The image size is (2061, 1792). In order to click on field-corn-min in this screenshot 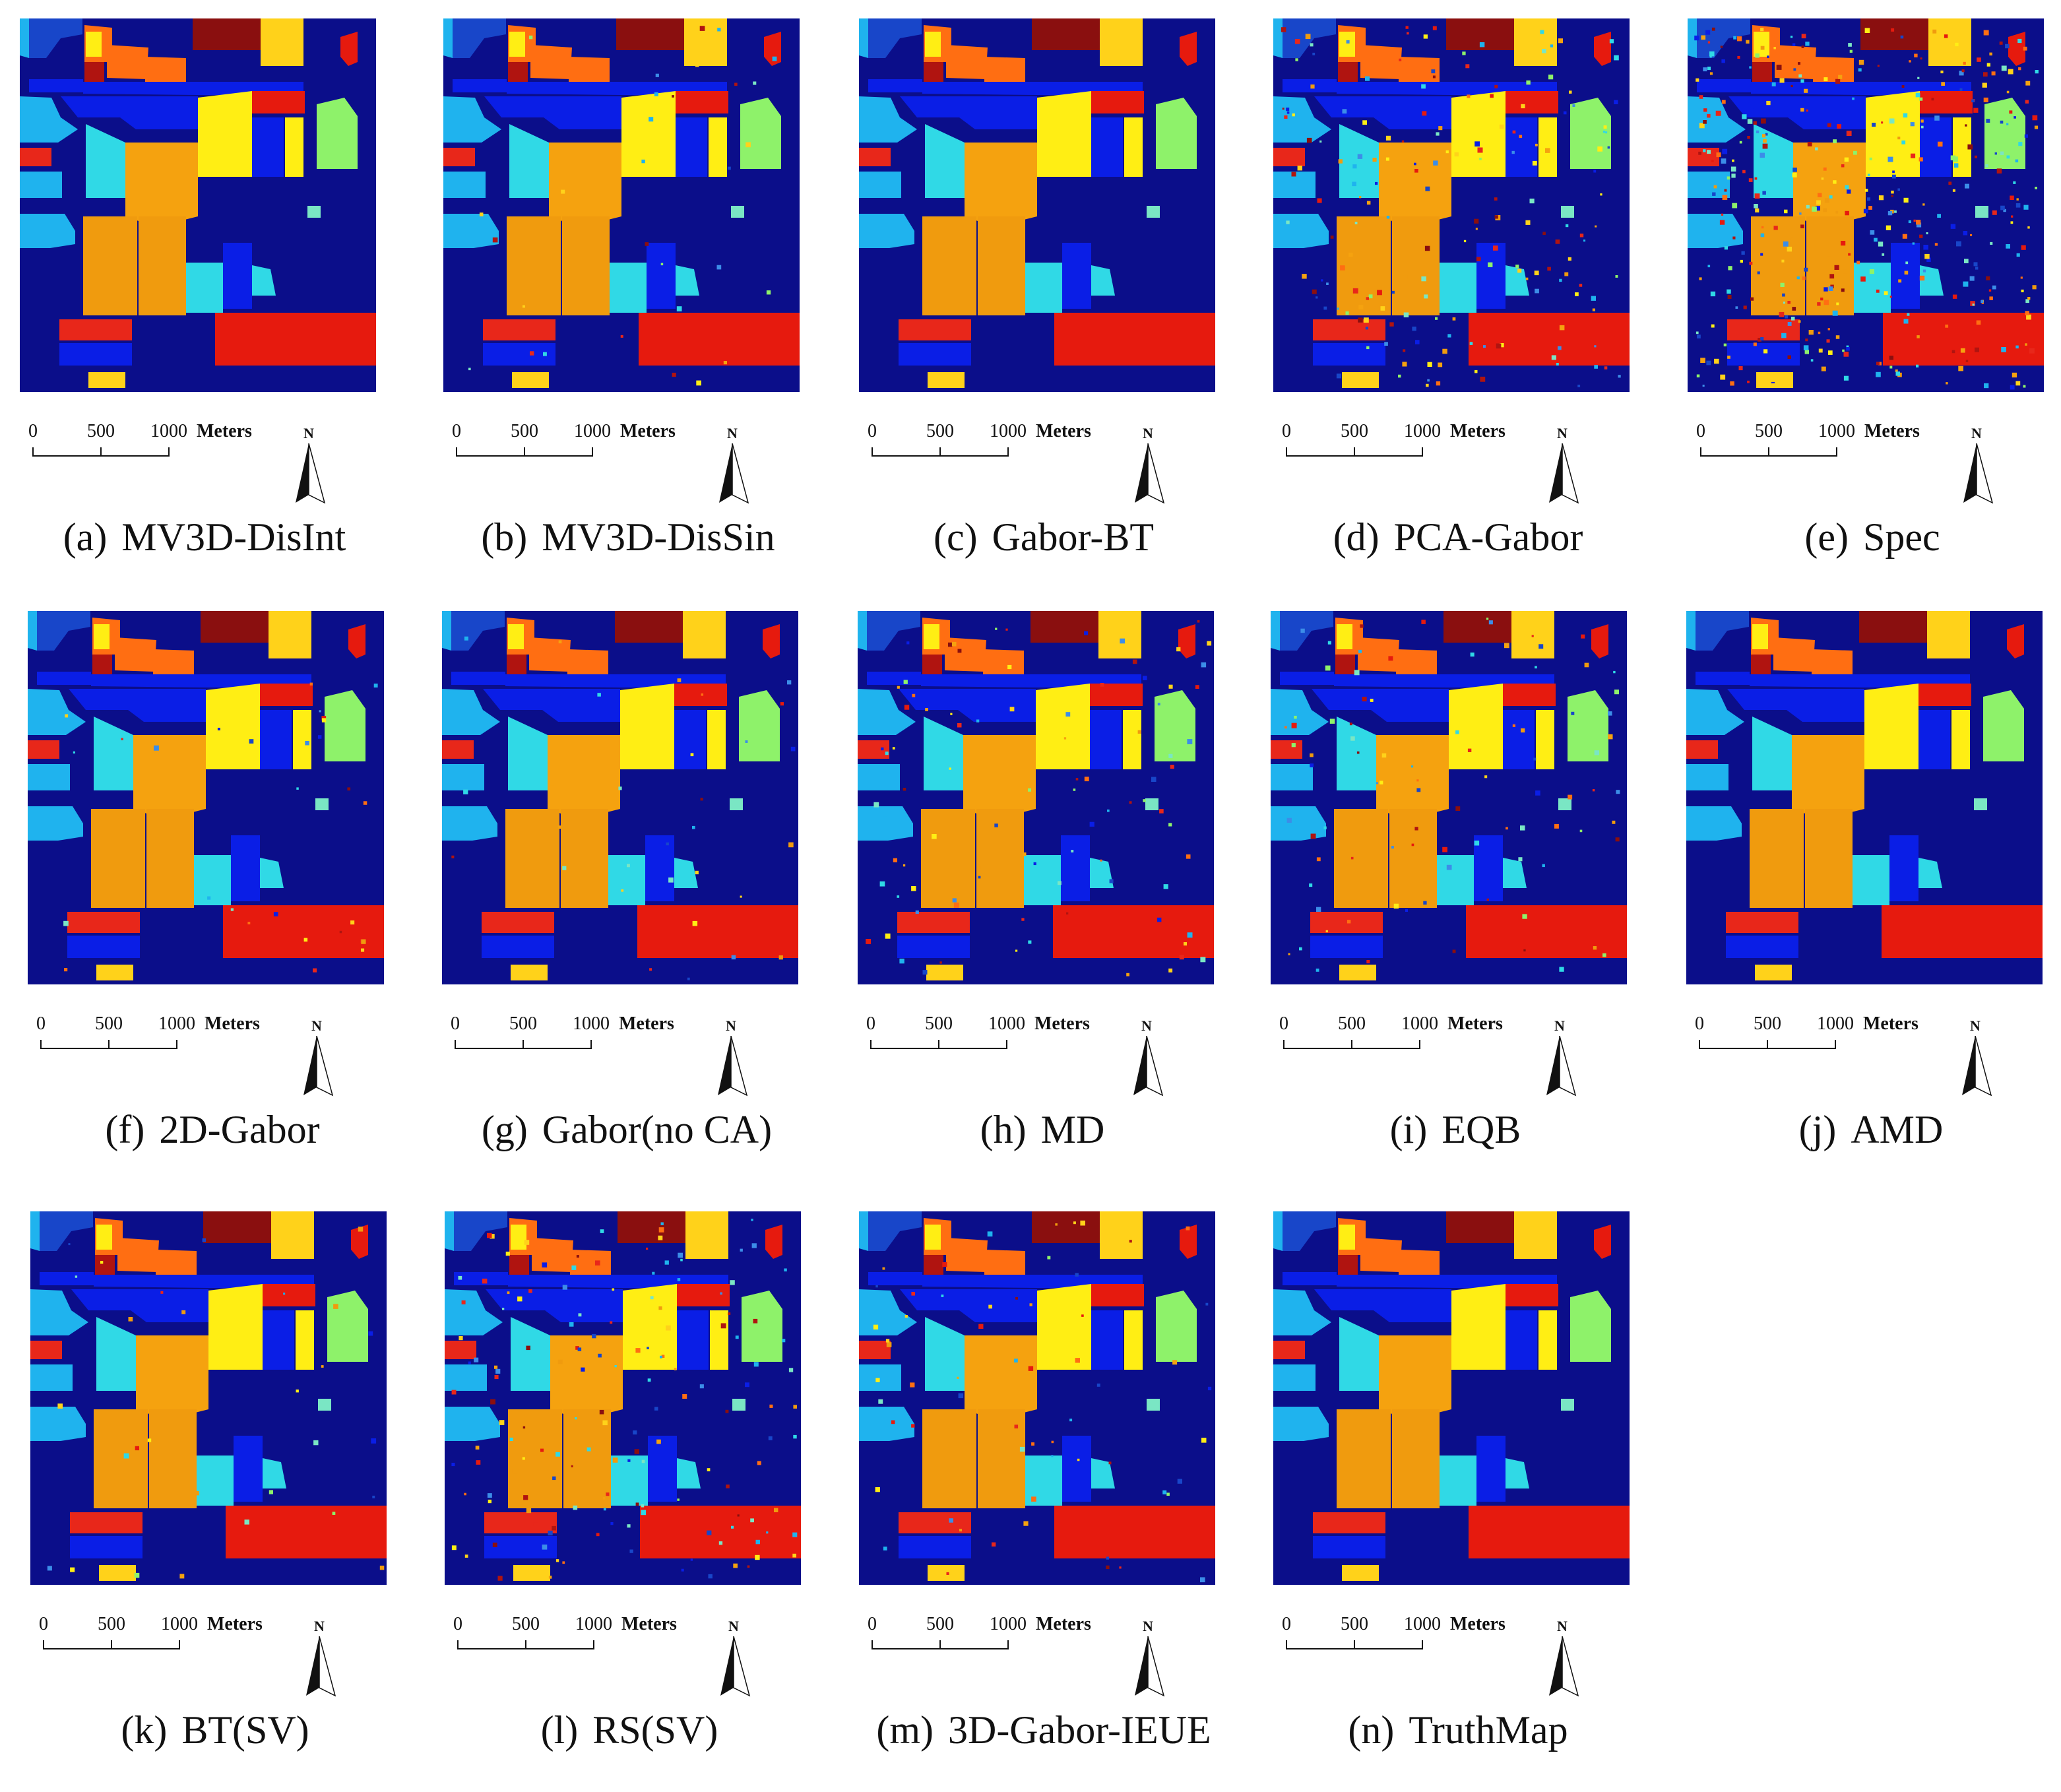, I will do `click(135, 654)`.